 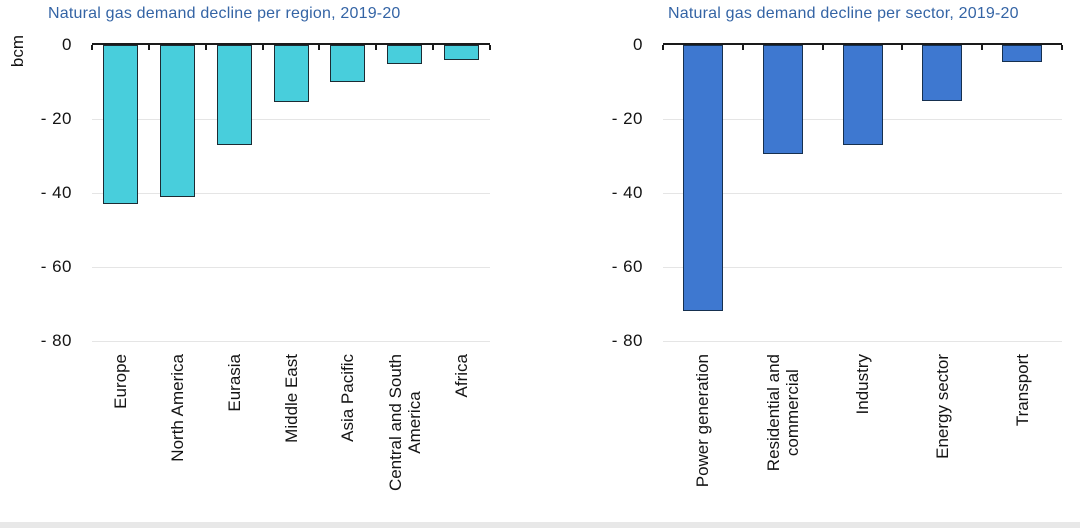 What do you see at coordinates (177, 408) in the screenshot?
I see `category-label-north-america: North America` at bounding box center [177, 408].